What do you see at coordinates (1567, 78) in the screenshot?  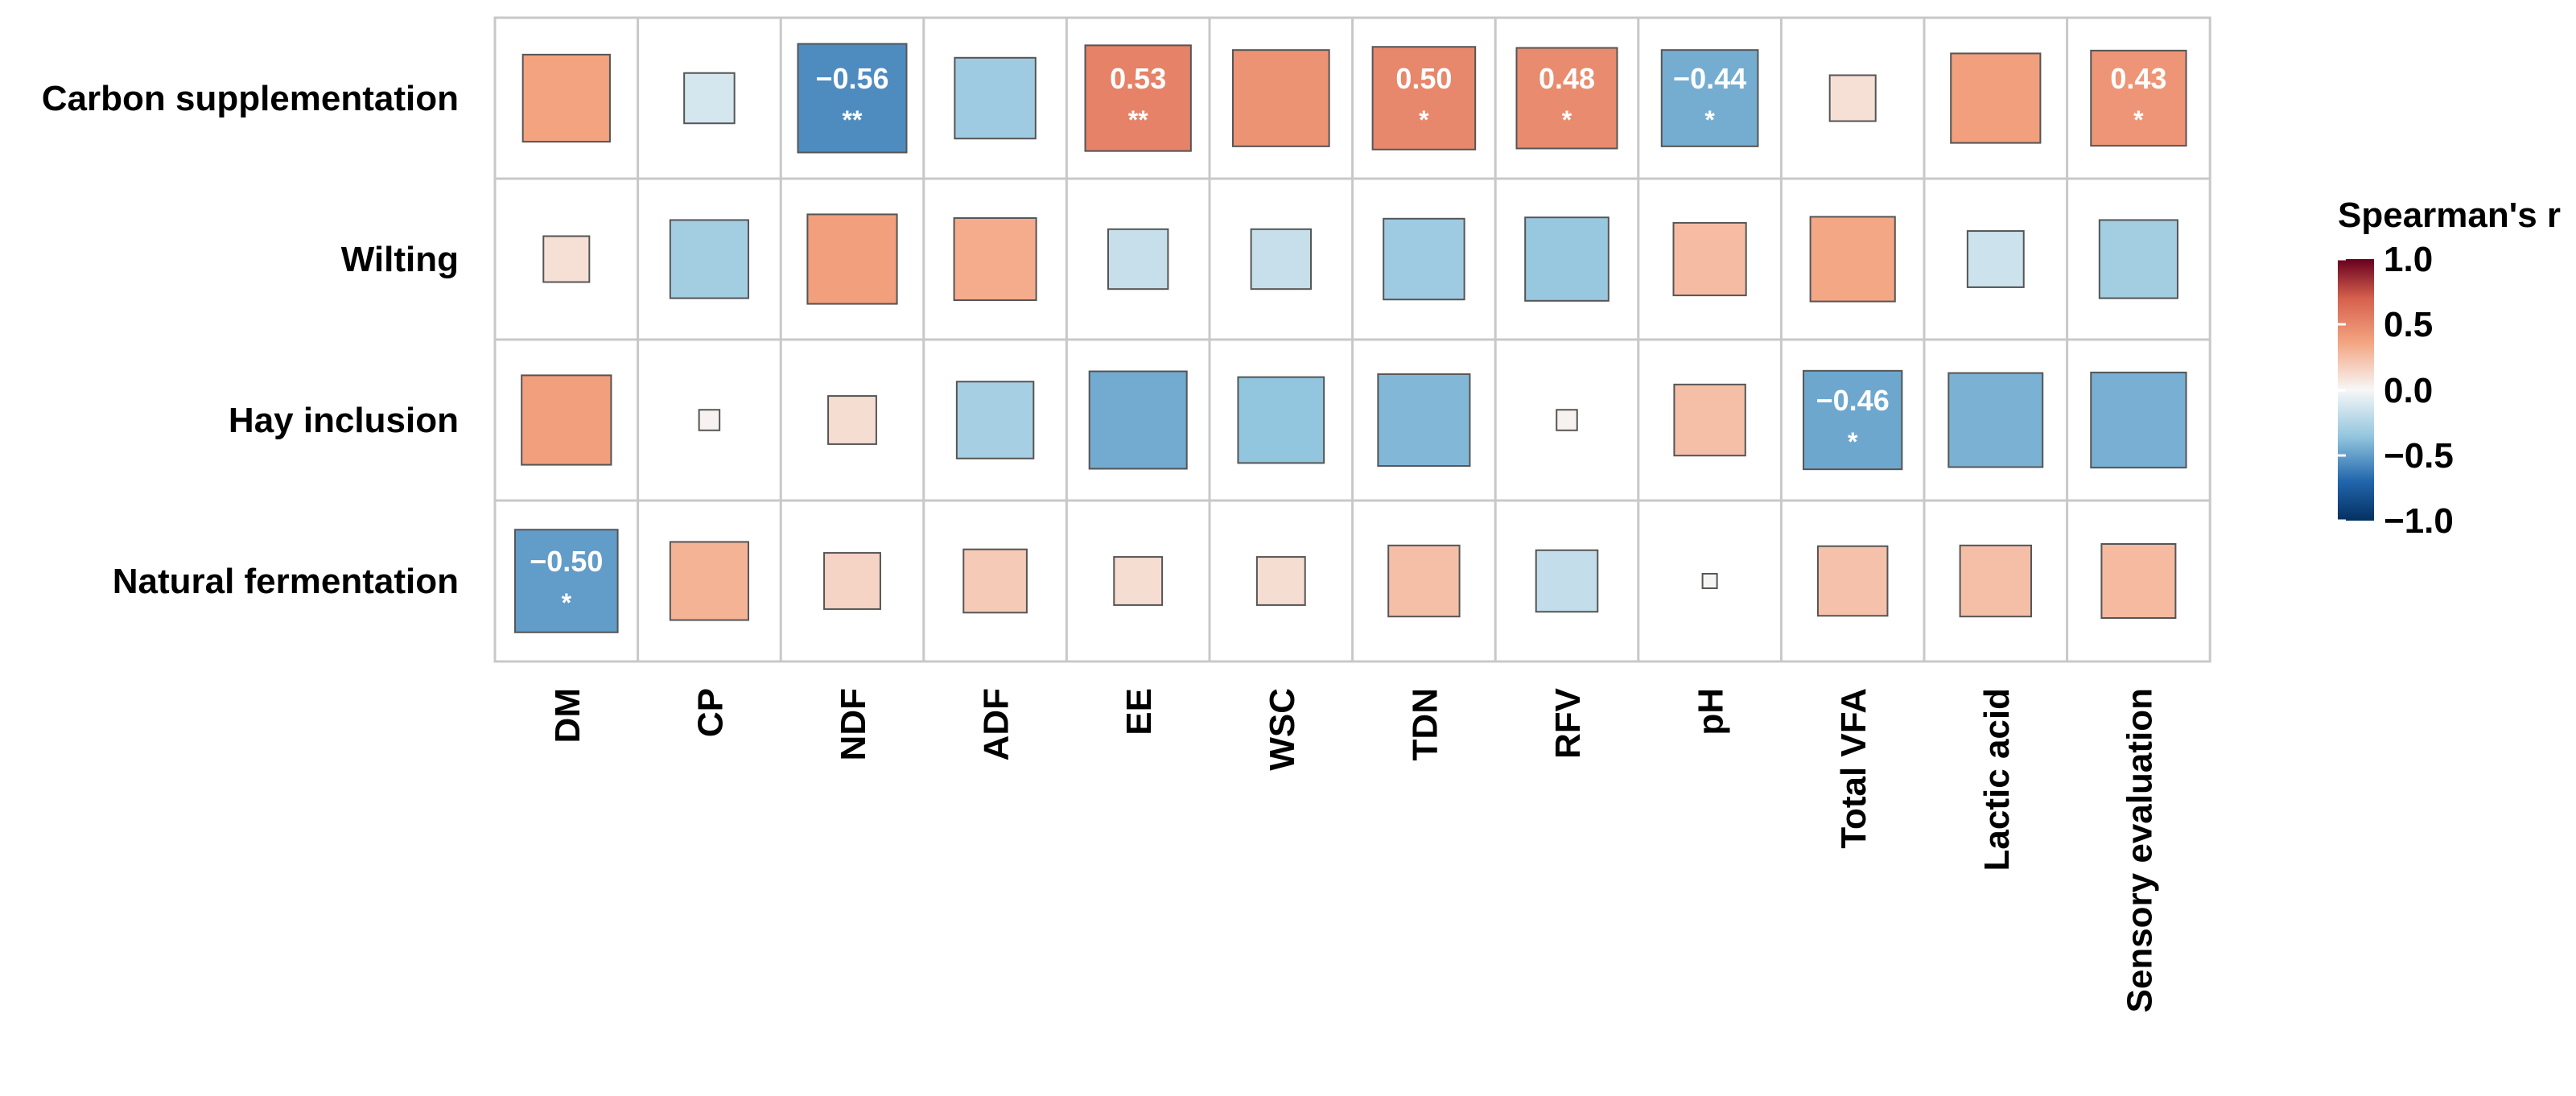 I see `cell-value-label: 0.48` at bounding box center [1567, 78].